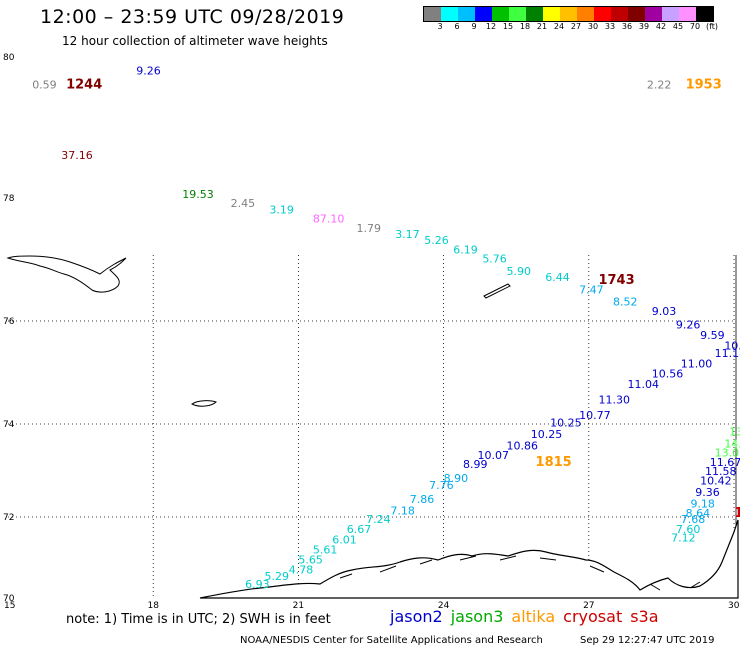  What do you see at coordinates (661, 26) in the screenshot?
I see `legend-tick-label: 42` at bounding box center [661, 26].